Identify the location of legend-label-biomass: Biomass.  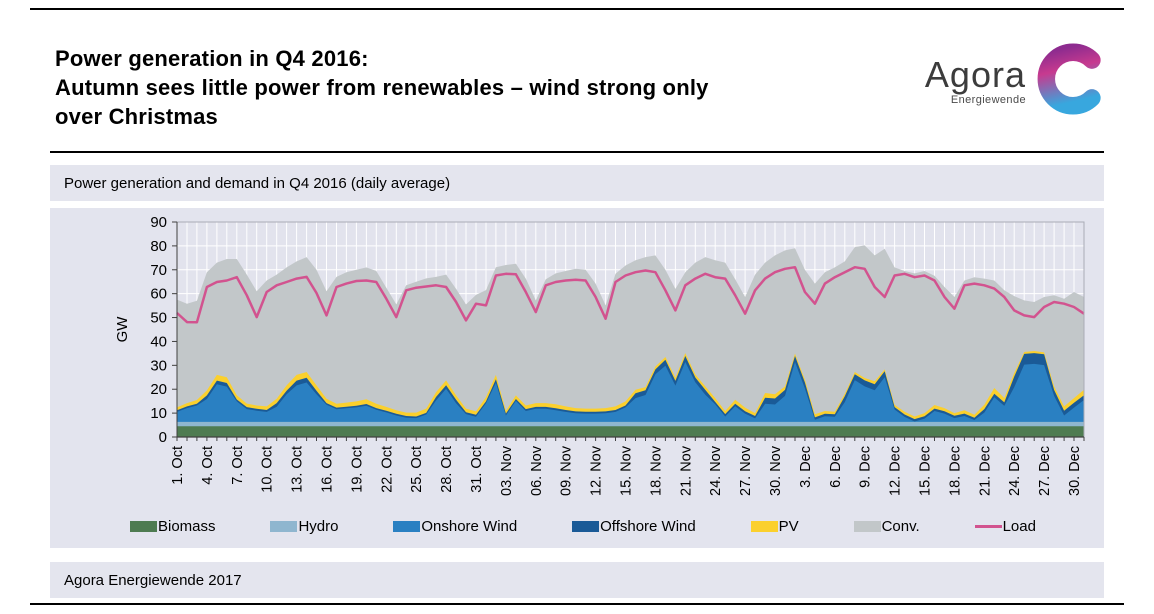
(187, 526).